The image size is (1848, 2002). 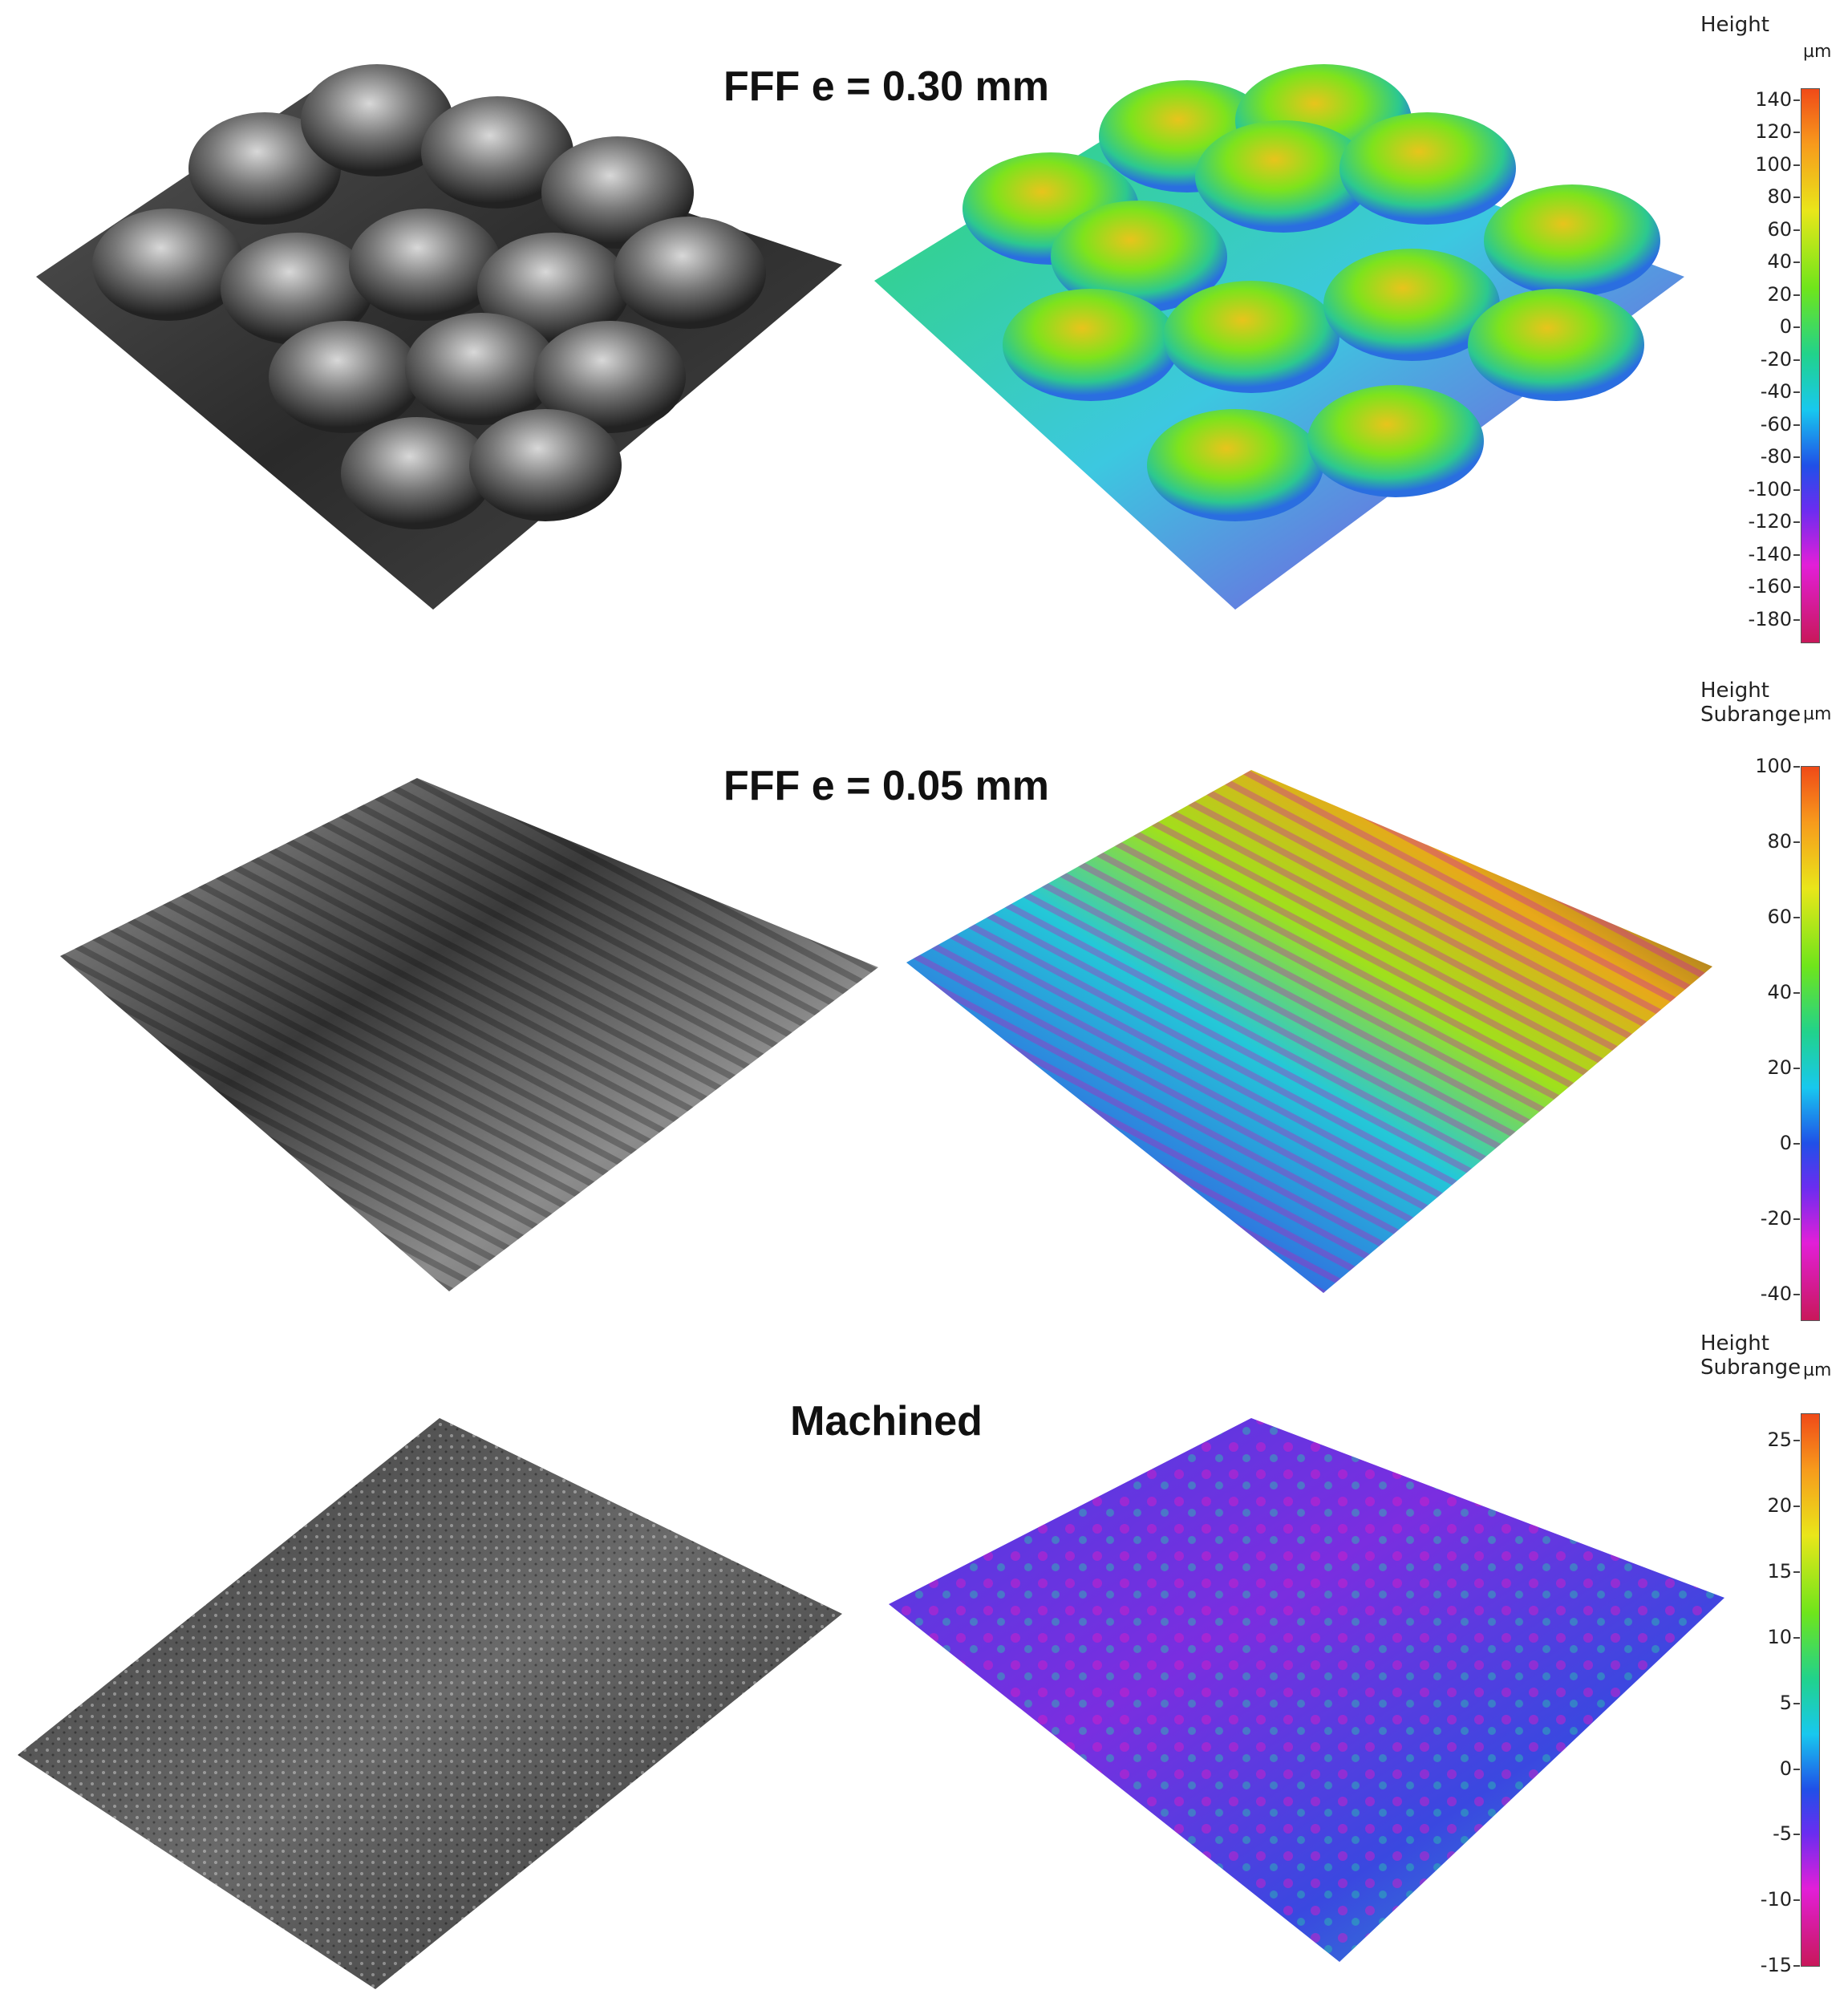 What do you see at coordinates (1770, 618) in the screenshot?
I see `colorbar-tick-label: -180` at bounding box center [1770, 618].